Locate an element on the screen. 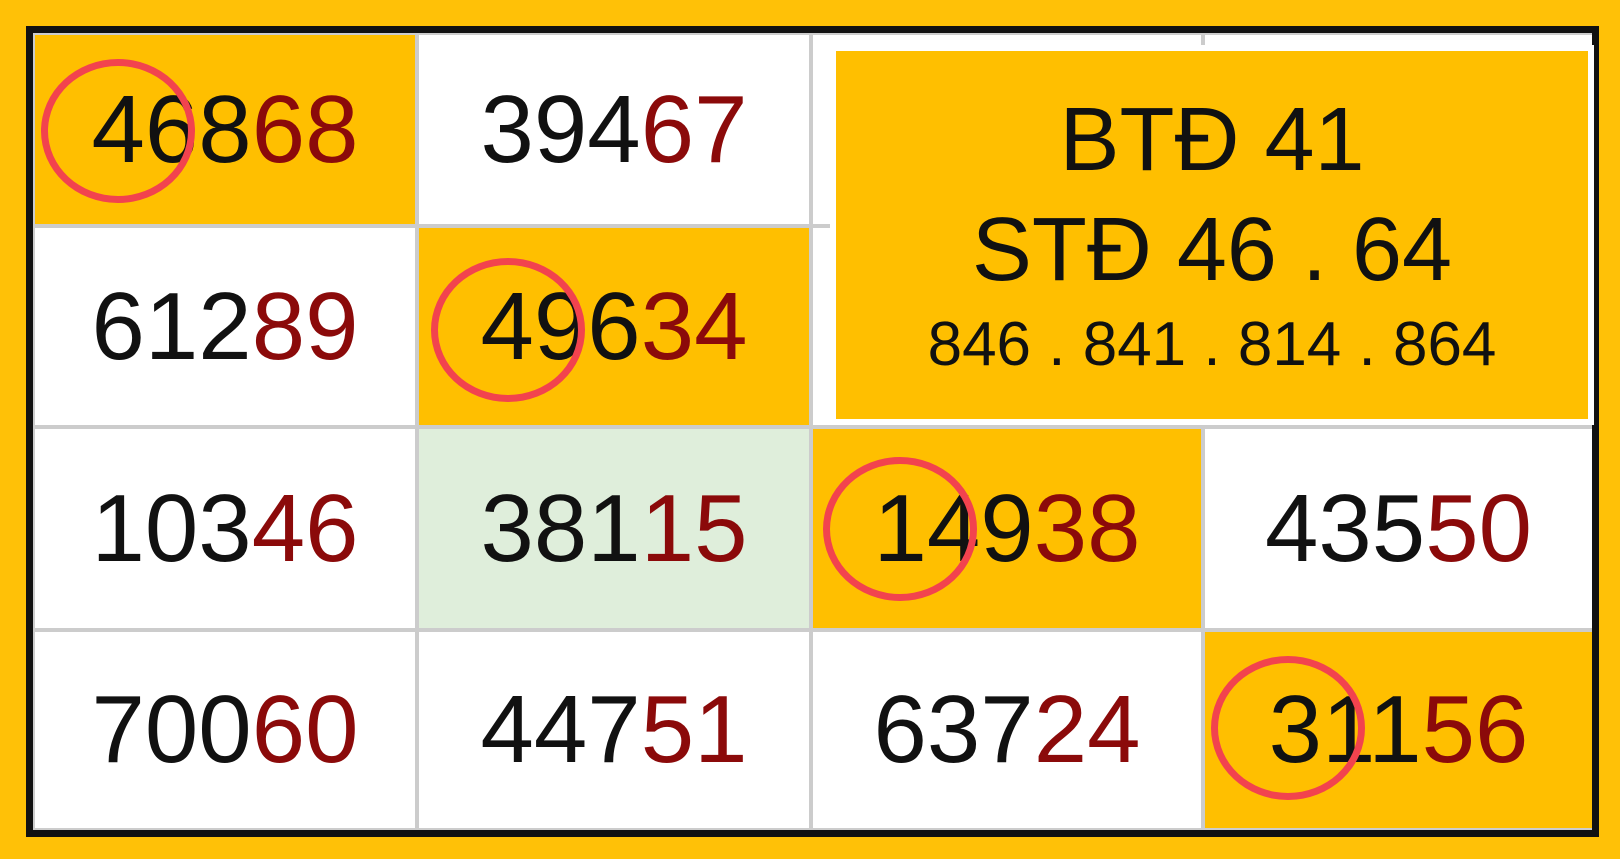  summary-line-std: STĐ 46 . 64 is located at coordinates (1212, 250).